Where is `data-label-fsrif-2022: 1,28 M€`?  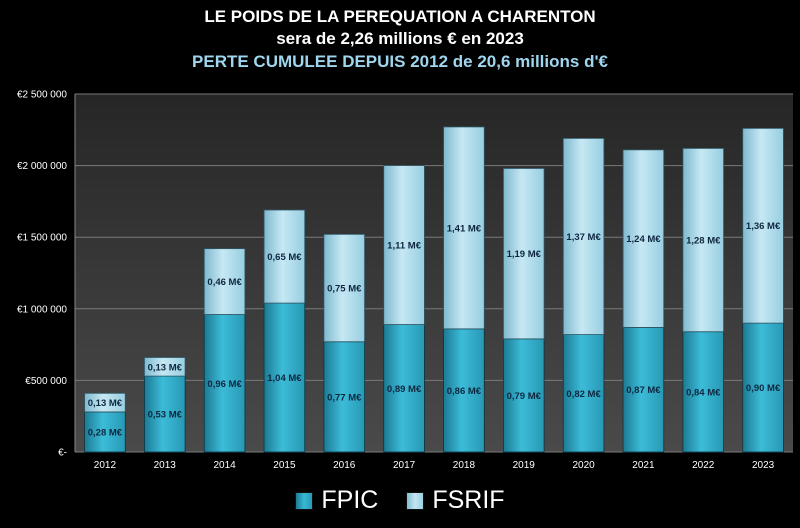
data-label-fsrif-2022: 1,28 M€ is located at coordinates (703, 241).